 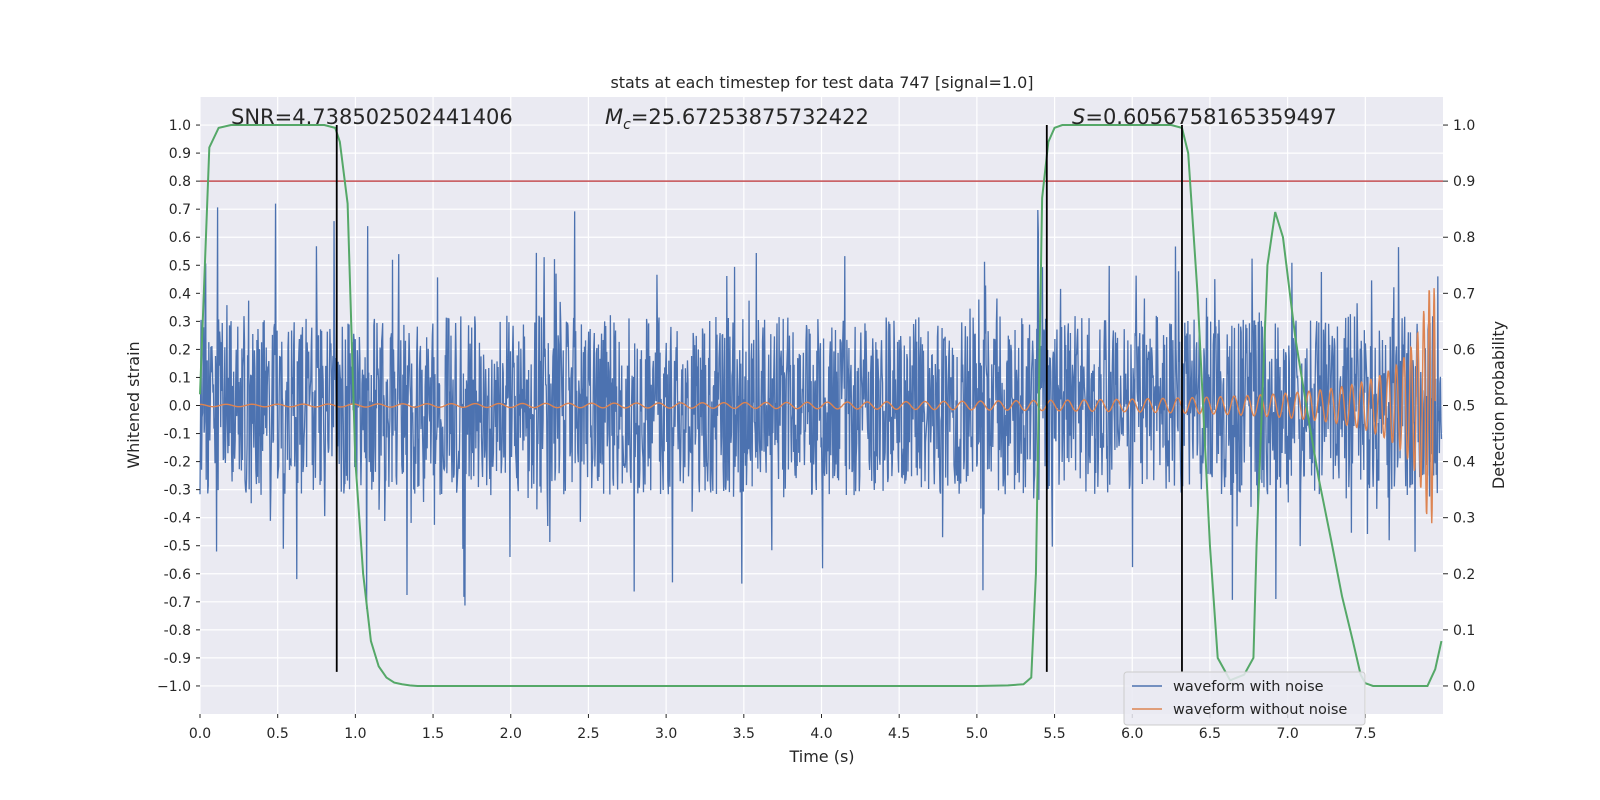 What do you see at coordinates (588, 734) in the screenshot?
I see `x-tick-label: 2.5` at bounding box center [588, 734].